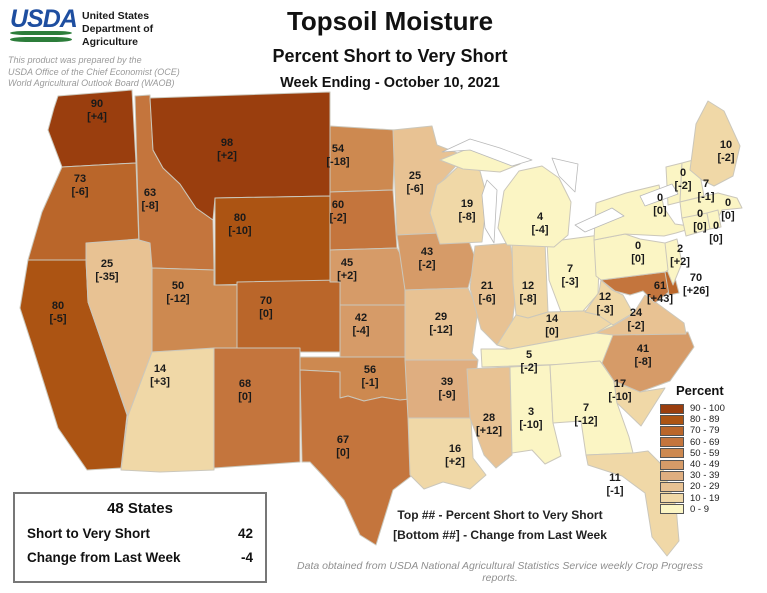 The height and width of the screenshot is (593, 767). What do you see at coordinates (347, 269) in the screenshot?
I see `state-label-NE: 45 [+2]` at bounding box center [347, 269].